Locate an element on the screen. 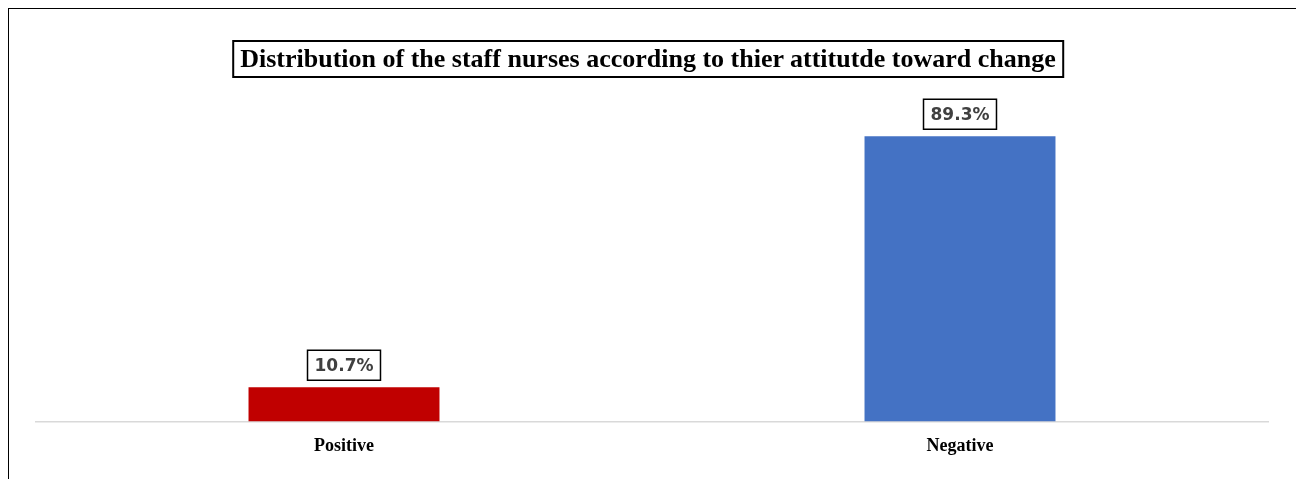 This screenshot has height=479, width=1296. data-label: 89.3% is located at coordinates (960, 113).